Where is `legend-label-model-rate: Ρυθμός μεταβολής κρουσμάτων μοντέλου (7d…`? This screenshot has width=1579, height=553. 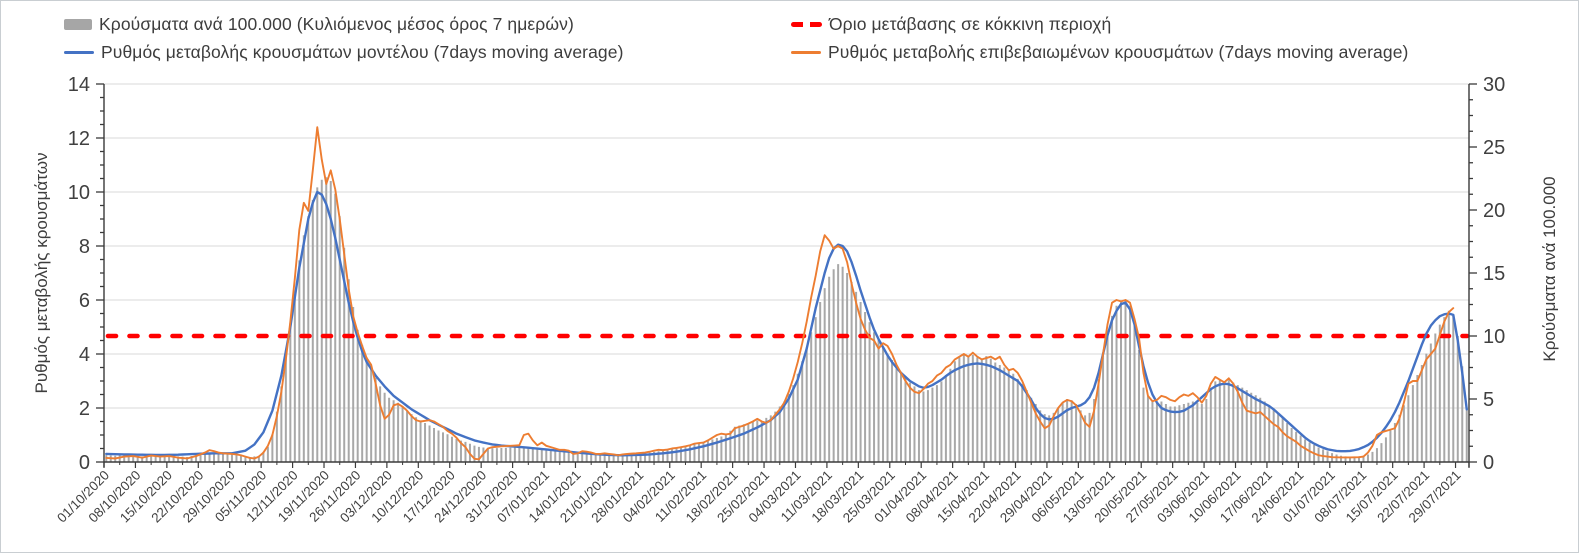
legend-label-model-rate: Ρυθμός μεταβολής κρουσμάτων μοντέλου (7d… is located at coordinates (362, 52).